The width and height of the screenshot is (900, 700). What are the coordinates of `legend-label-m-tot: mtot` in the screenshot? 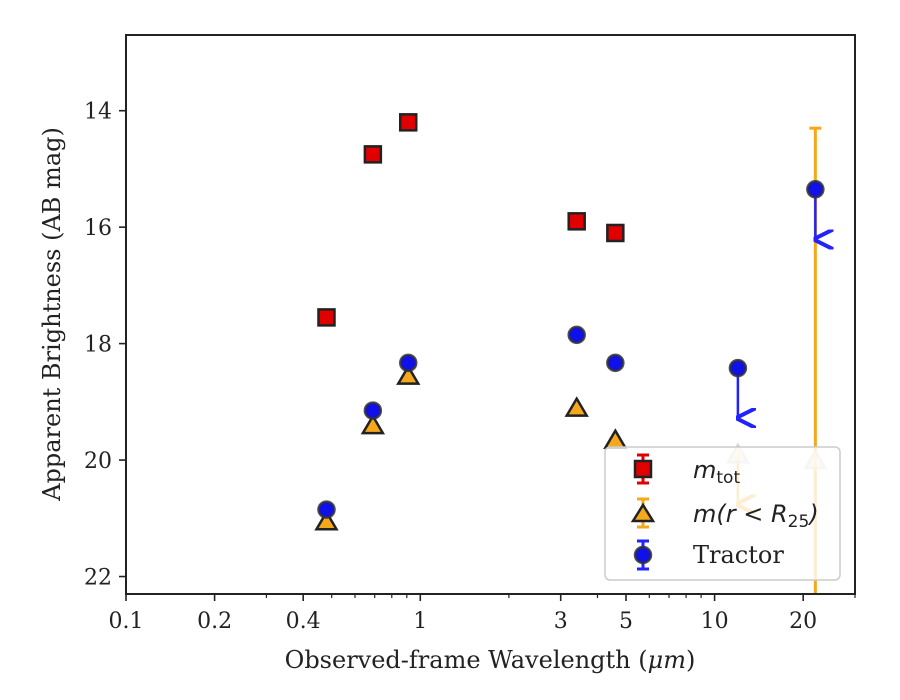 It's located at (716, 472).